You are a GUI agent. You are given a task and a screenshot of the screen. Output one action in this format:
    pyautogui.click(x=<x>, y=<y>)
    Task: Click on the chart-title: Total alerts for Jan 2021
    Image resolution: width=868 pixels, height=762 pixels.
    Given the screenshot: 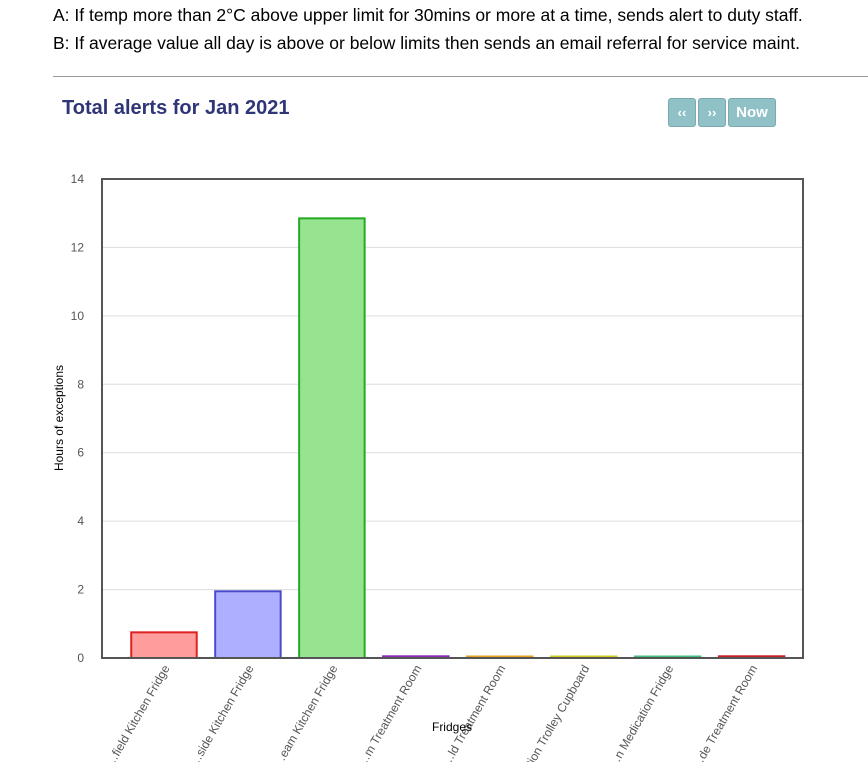 What is the action you would take?
    pyautogui.click(x=176, y=108)
    